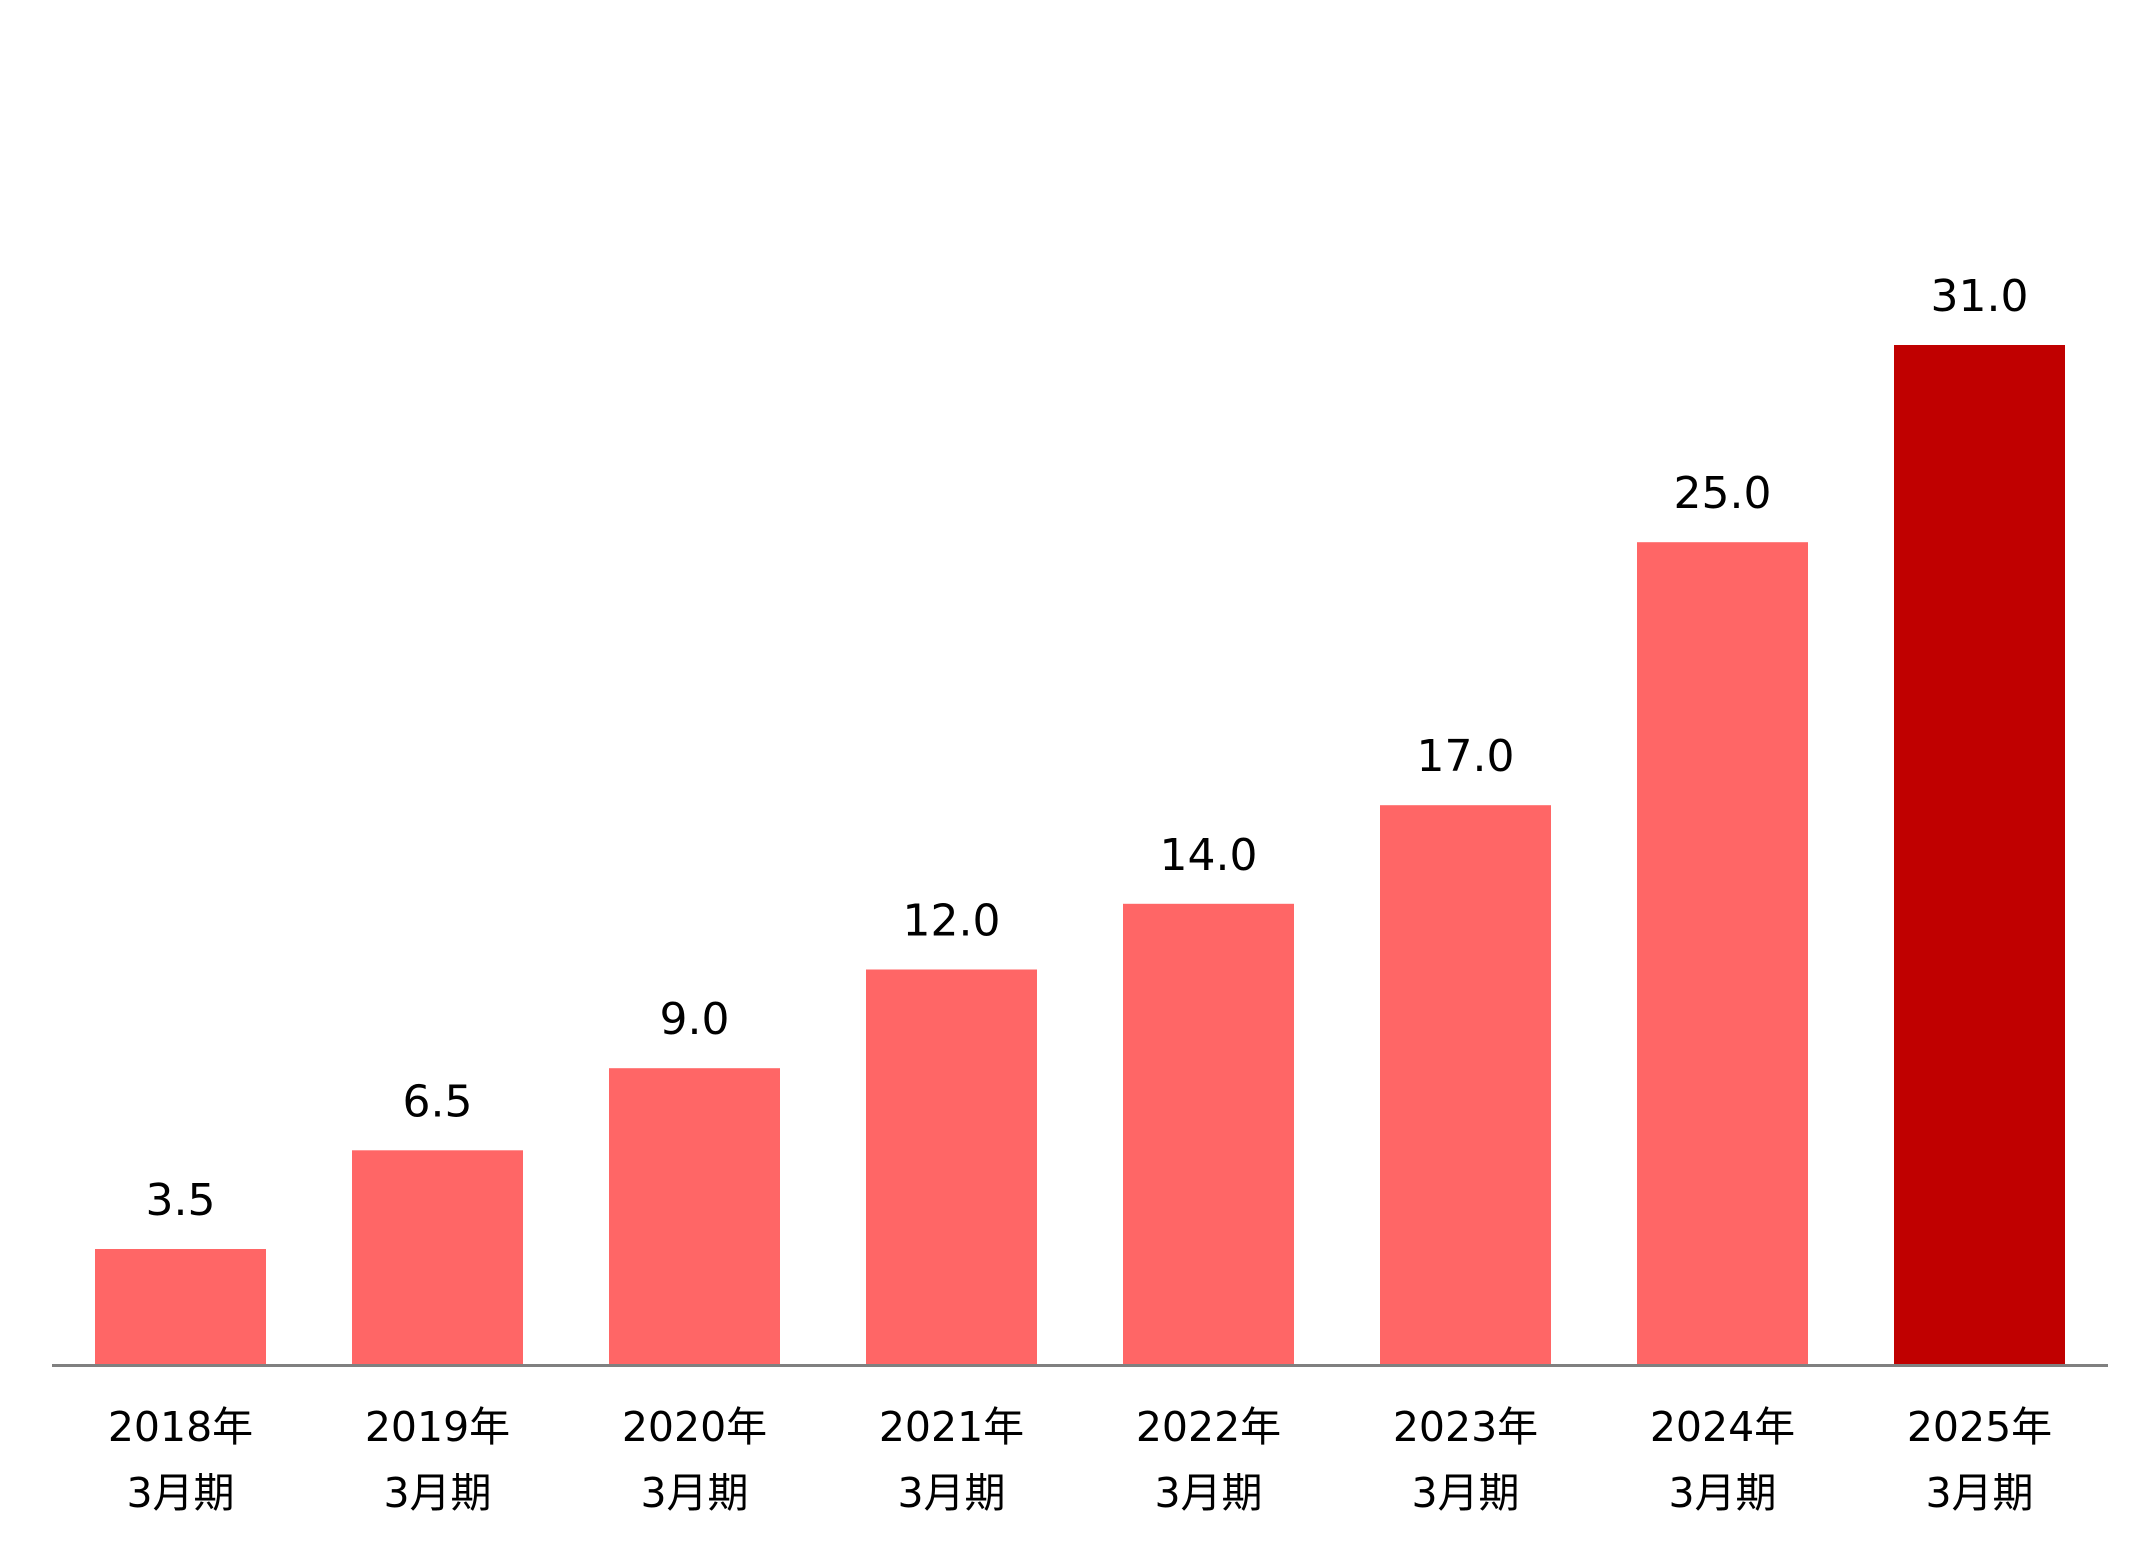 This screenshot has width=2145, height=1549. I want to click on bar-2025年, so click(1979, 854).